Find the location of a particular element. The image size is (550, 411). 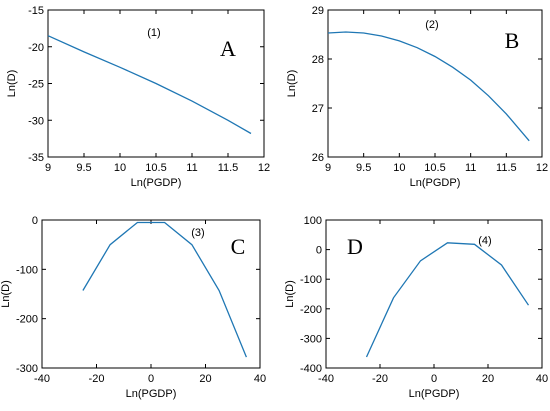

y-tick-label: -20 is located at coordinates (36, 48).